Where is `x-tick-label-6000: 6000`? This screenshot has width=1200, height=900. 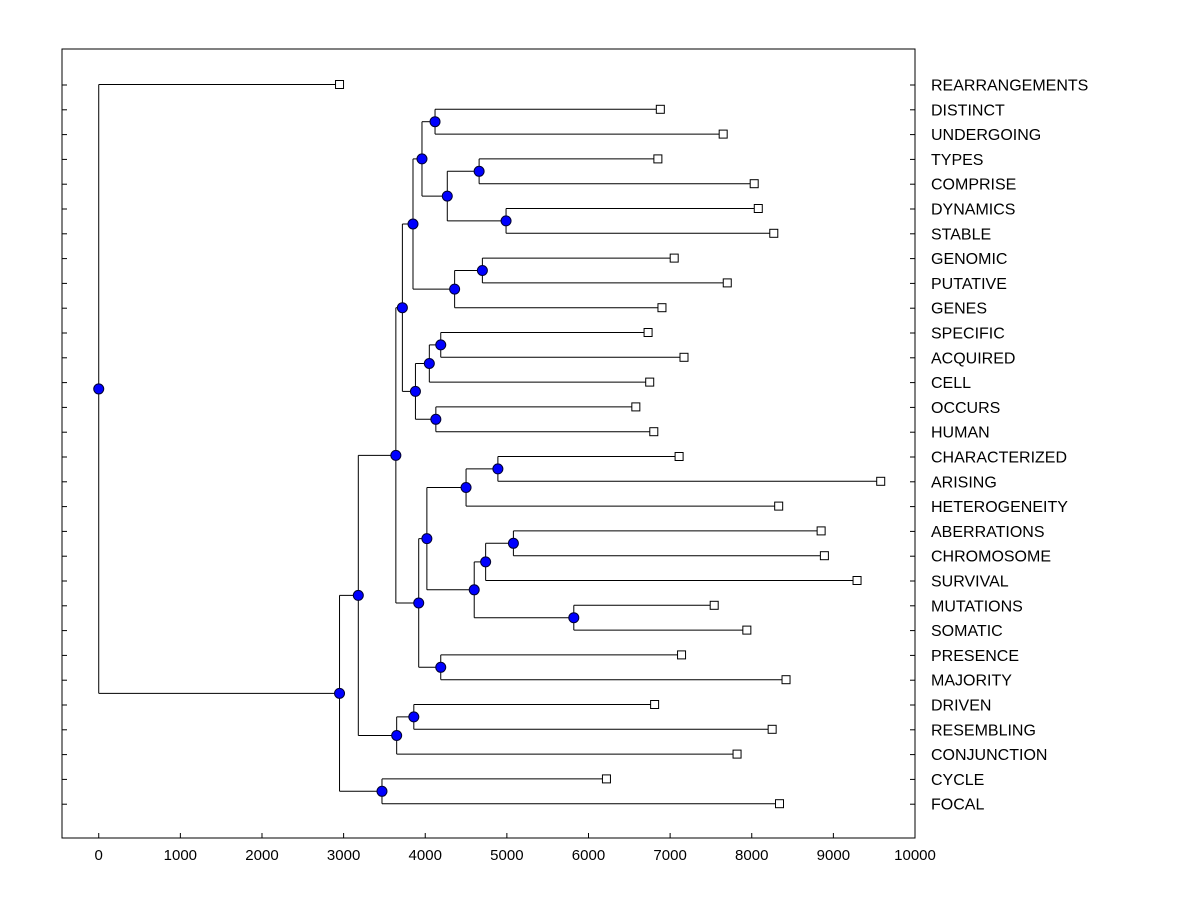 x-tick-label-6000: 6000 is located at coordinates (588, 855).